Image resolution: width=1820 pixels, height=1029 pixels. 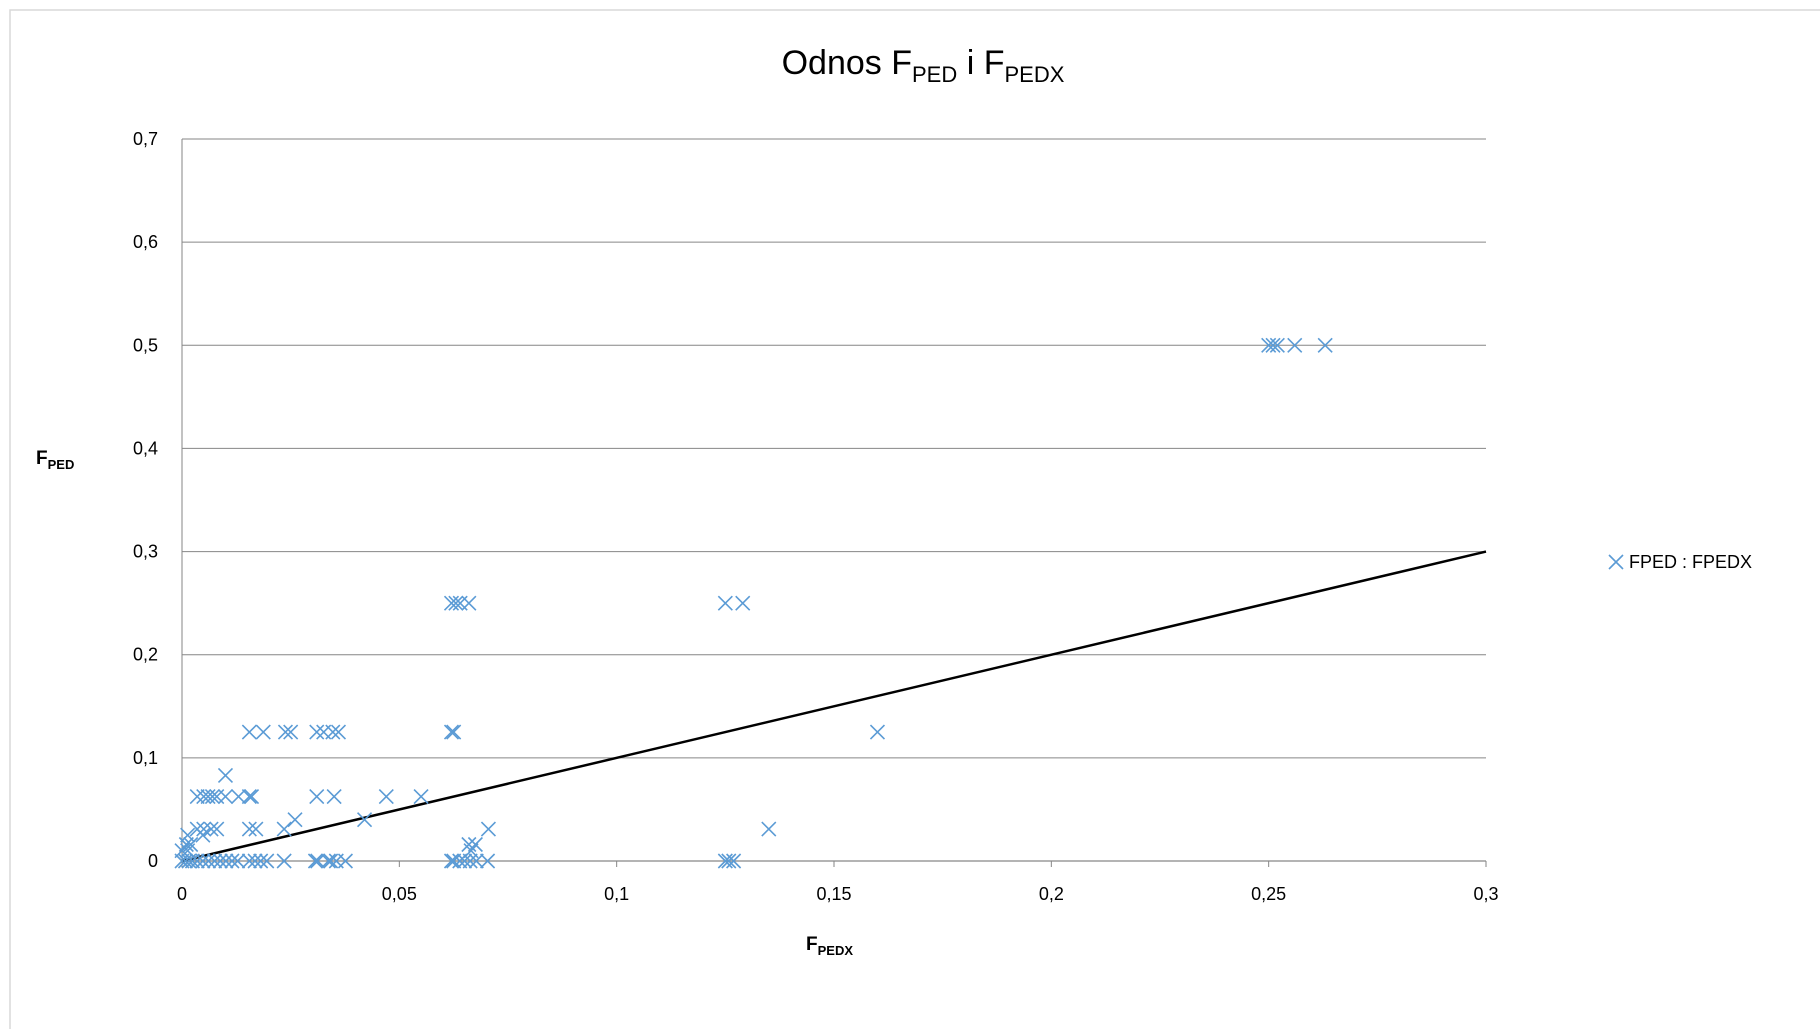 What do you see at coordinates (1690, 562) in the screenshot?
I see `legend-label: FPED : FPEDX` at bounding box center [1690, 562].